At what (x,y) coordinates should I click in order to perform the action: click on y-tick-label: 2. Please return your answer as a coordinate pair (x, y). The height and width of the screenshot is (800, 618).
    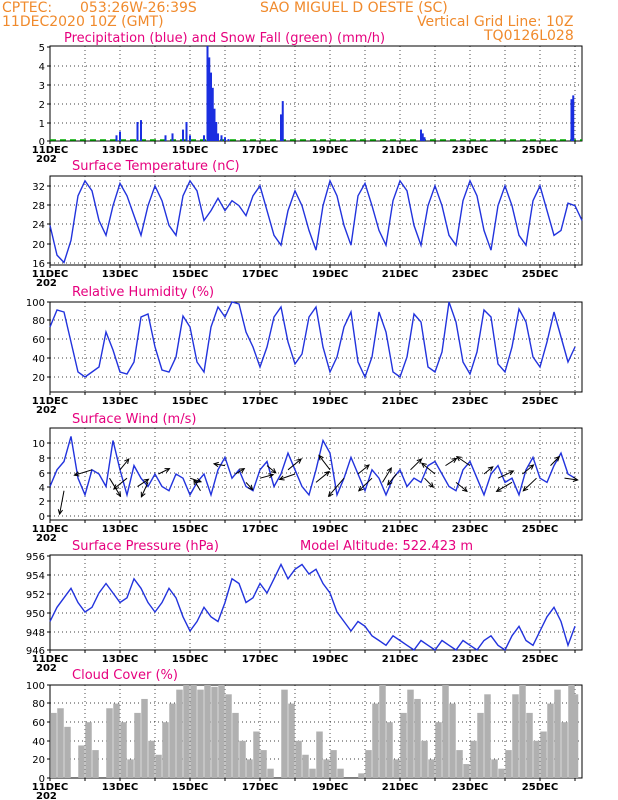
    Looking at the image, I should click on (42, 105).